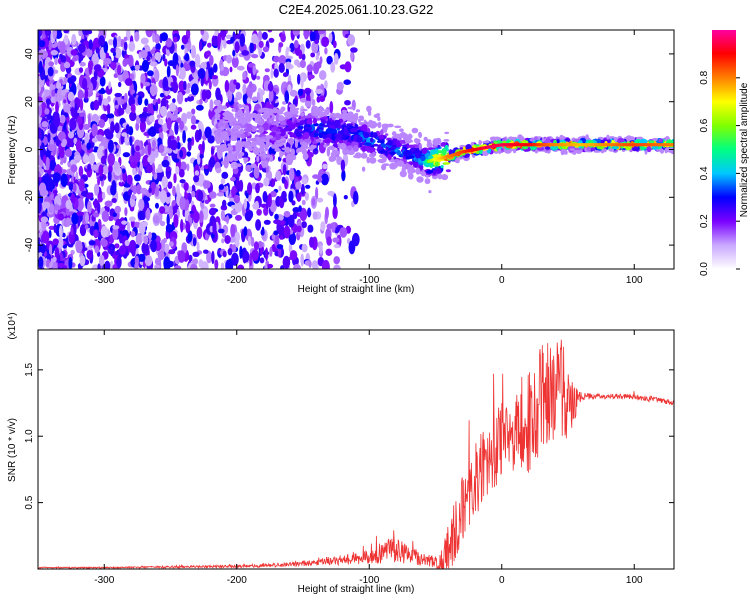 Image resolution: width=750 pixels, height=600 pixels. What do you see at coordinates (356, 289) in the screenshot?
I see `spectrogram-xlabel: Height of straight line (km)` at bounding box center [356, 289].